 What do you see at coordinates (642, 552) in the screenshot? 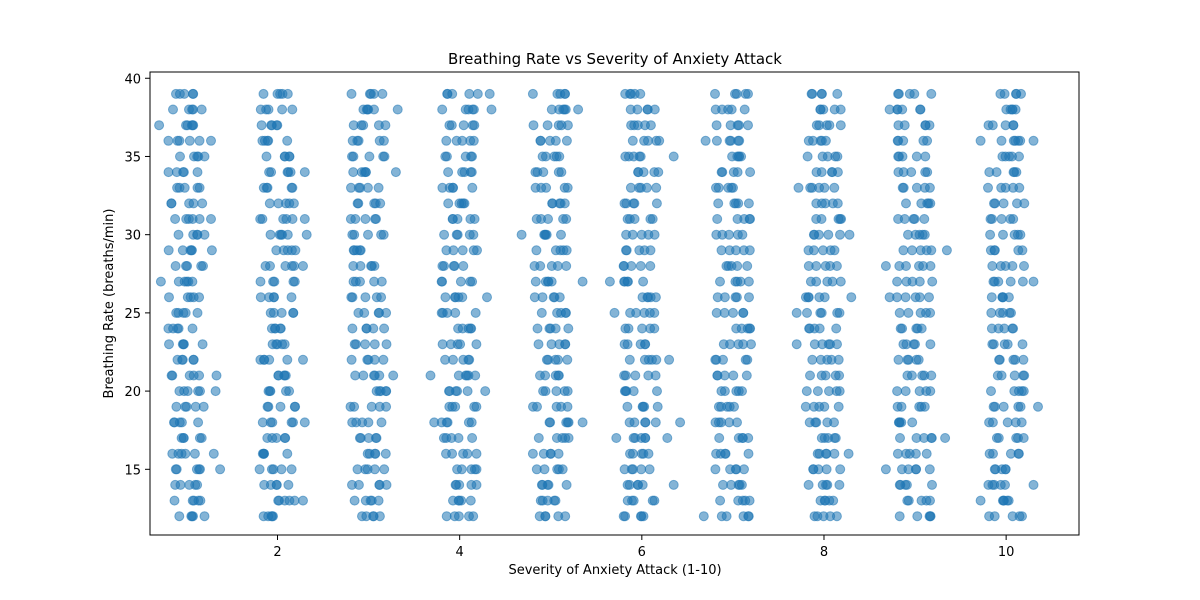
I see `x-tick-label: 6` at bounding box center [642, 552].